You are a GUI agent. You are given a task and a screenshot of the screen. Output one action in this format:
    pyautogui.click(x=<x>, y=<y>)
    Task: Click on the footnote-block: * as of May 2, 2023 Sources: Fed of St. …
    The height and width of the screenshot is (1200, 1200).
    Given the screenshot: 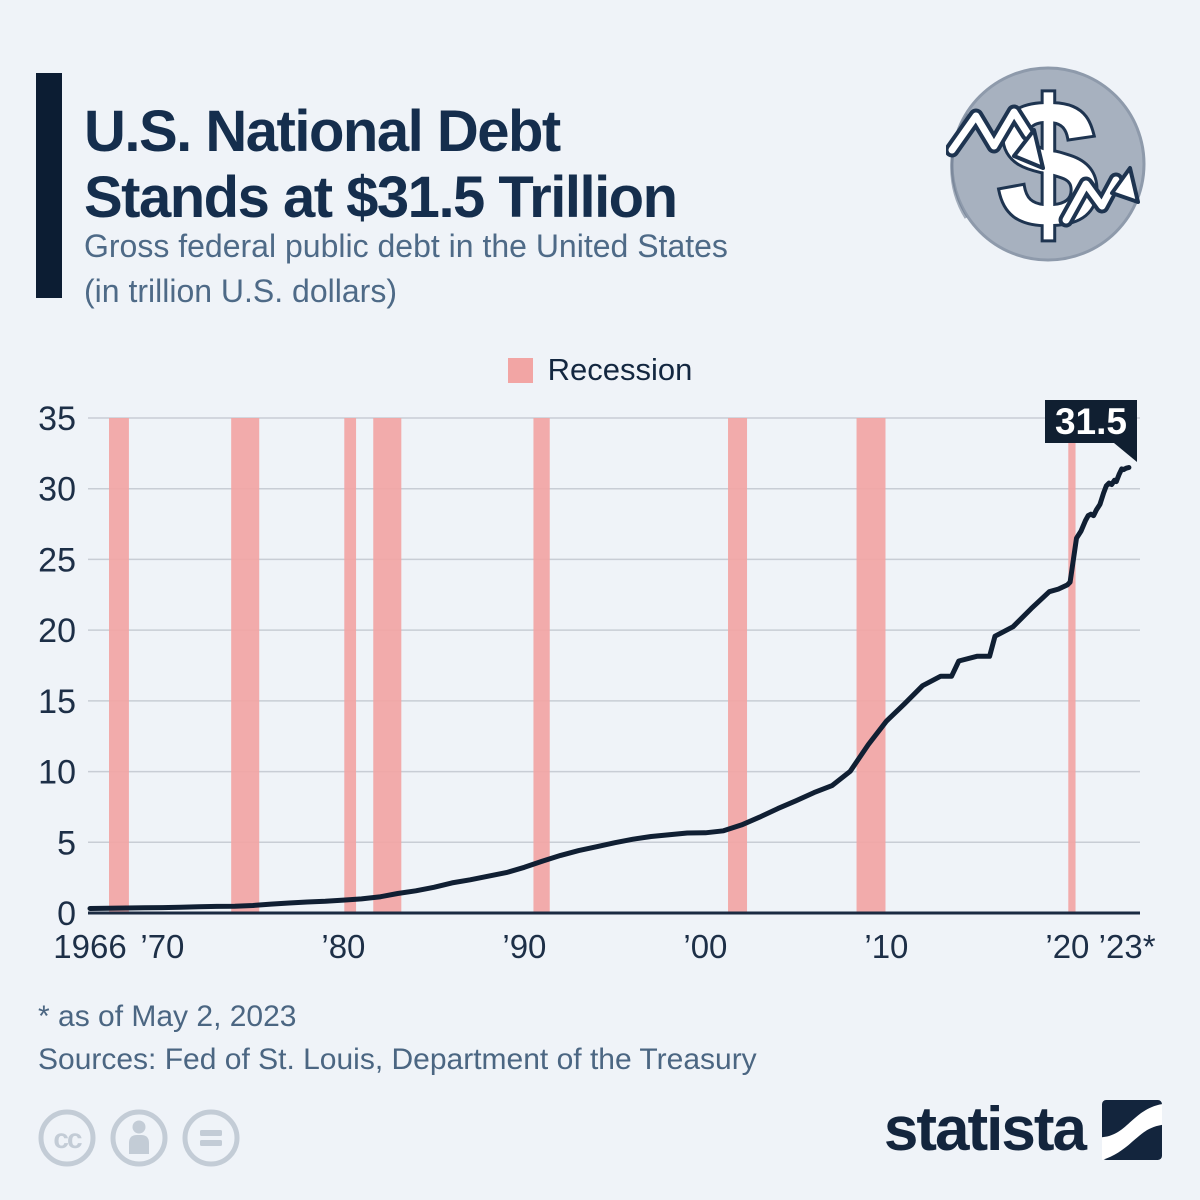 What is the action you would take?
    pyautogui.click(x=397, y=1038)
    